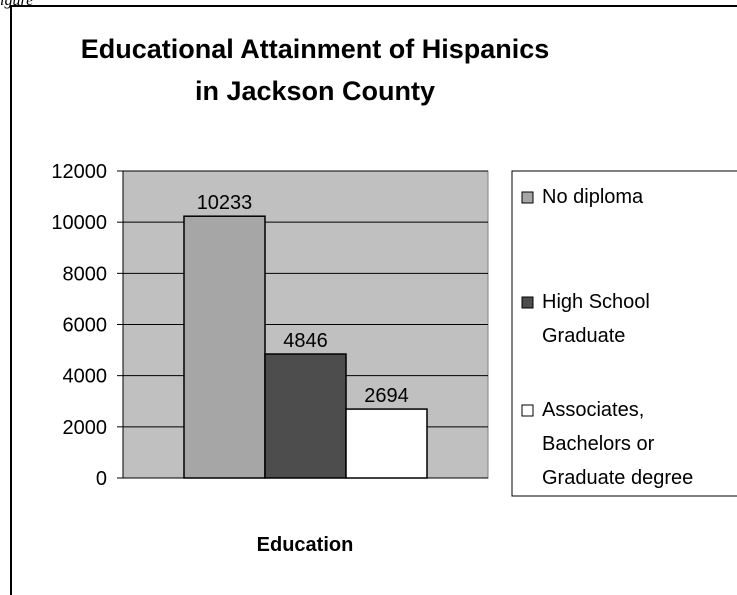  I want to click on y-tick-label: 2000, so click(85, 428).